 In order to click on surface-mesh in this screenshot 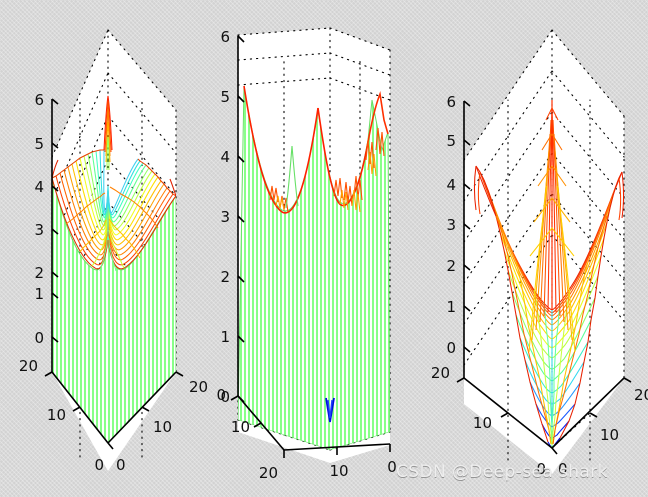, I will do `click(114, 183)`.